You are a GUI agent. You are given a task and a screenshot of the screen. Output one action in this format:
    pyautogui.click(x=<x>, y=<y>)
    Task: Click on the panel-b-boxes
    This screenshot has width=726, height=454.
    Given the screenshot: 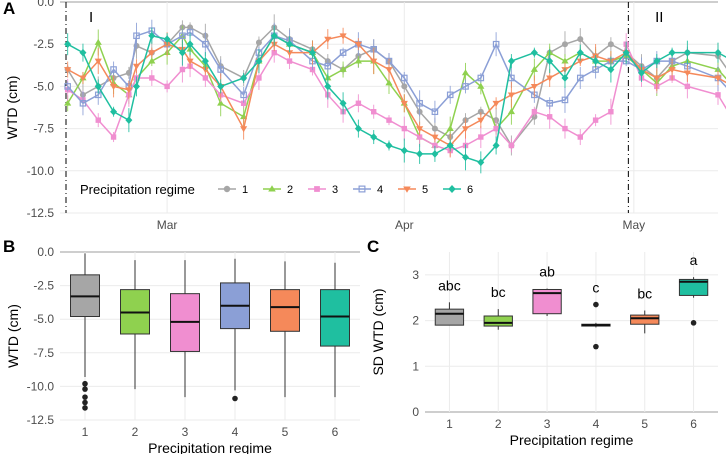 What is the action you would take?
    pyautogui.click(x=210, y=332)
    